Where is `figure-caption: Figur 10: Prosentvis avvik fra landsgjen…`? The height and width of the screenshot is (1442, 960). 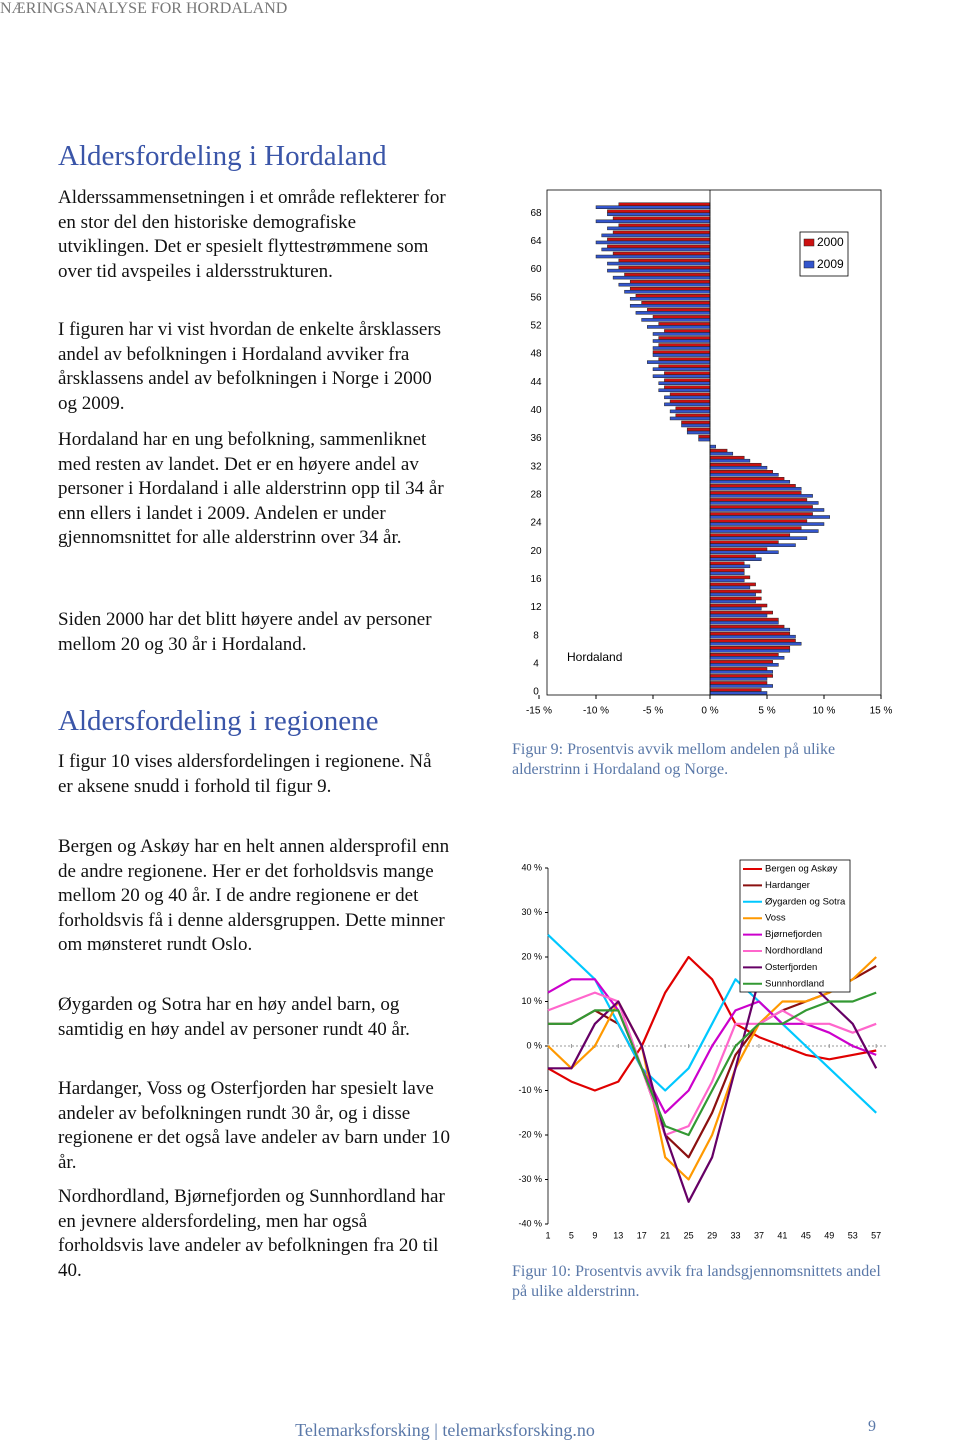 figure-caption: Figur 10: Prosentvis avvik fra landsgjen… is located at coordinates (696, 1281).